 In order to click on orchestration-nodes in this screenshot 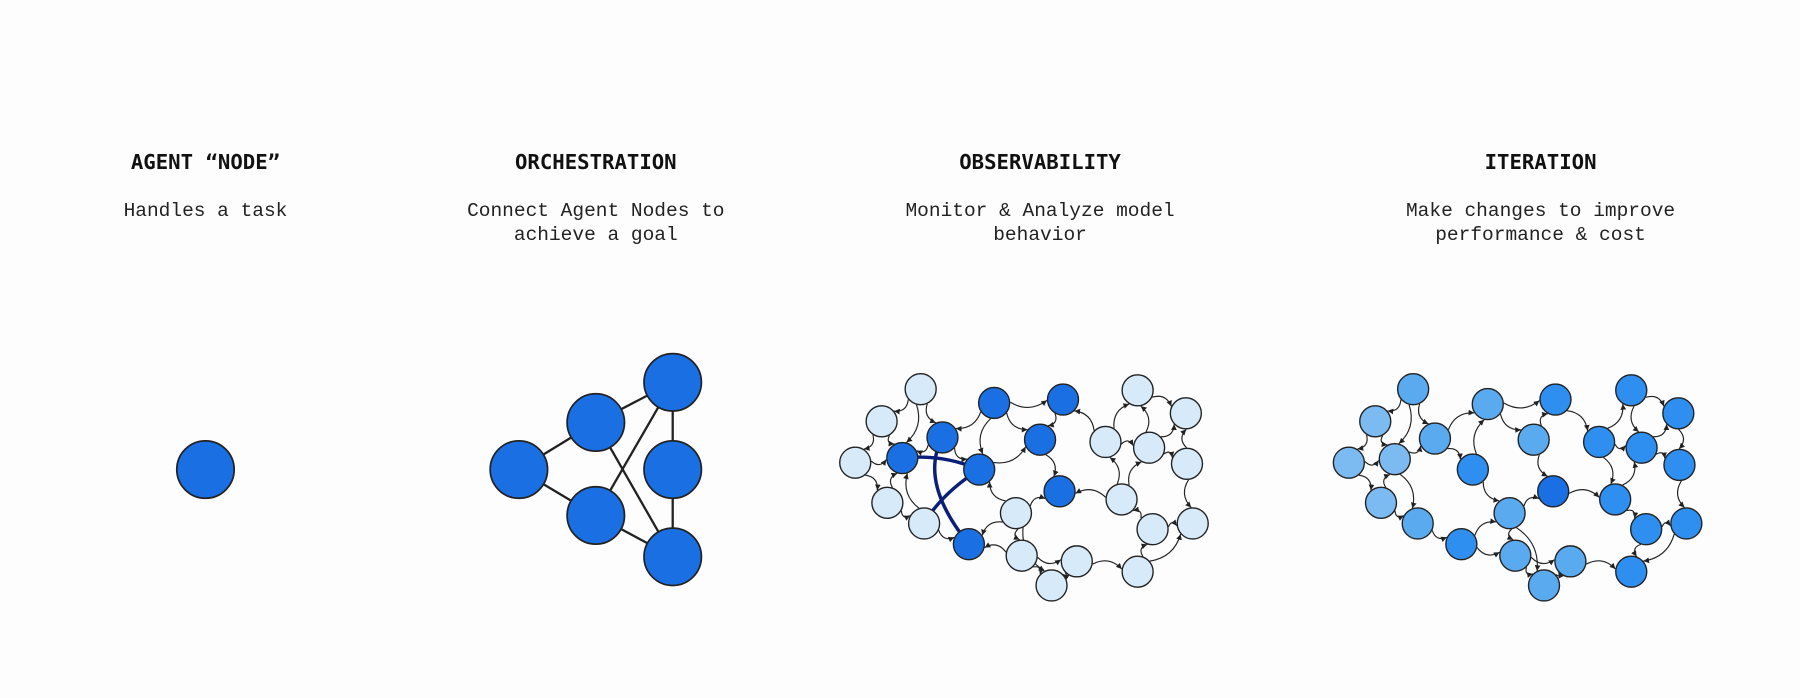, I will do `click(596, 469)`.